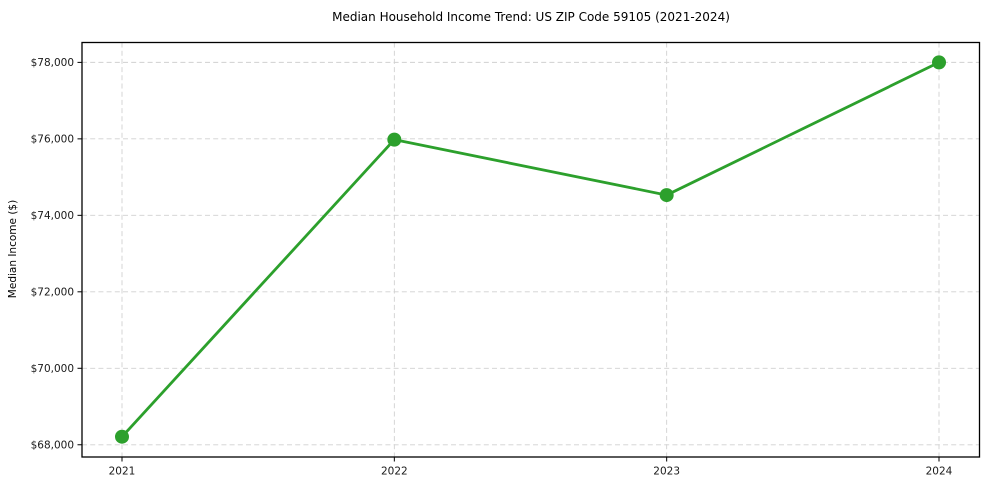  I want to click on y-tick-label: $72,000, so click(52, 293).